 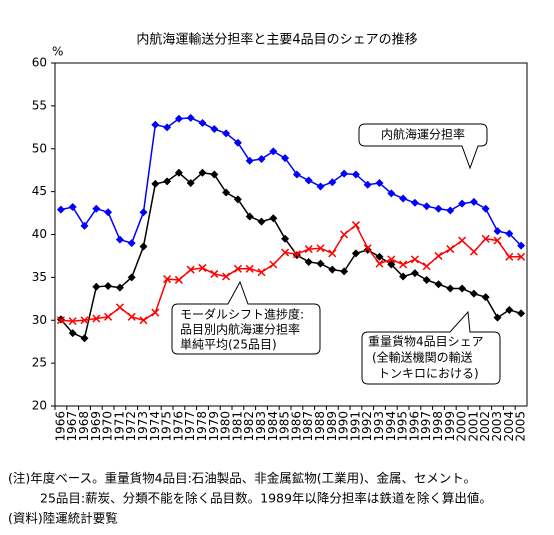 I want to click on callout-text: モーダルシフト進捗度:, so click(x=242, y=314).